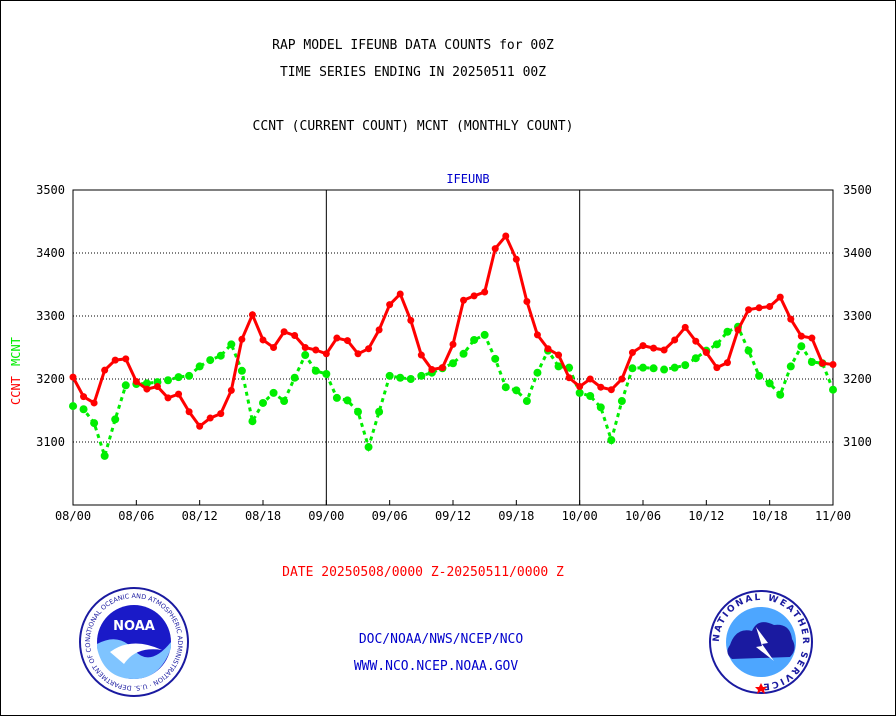 This screenshot has width=896, height=716. I want to click on y-tick-label-right: 3300, so click(857, 316).